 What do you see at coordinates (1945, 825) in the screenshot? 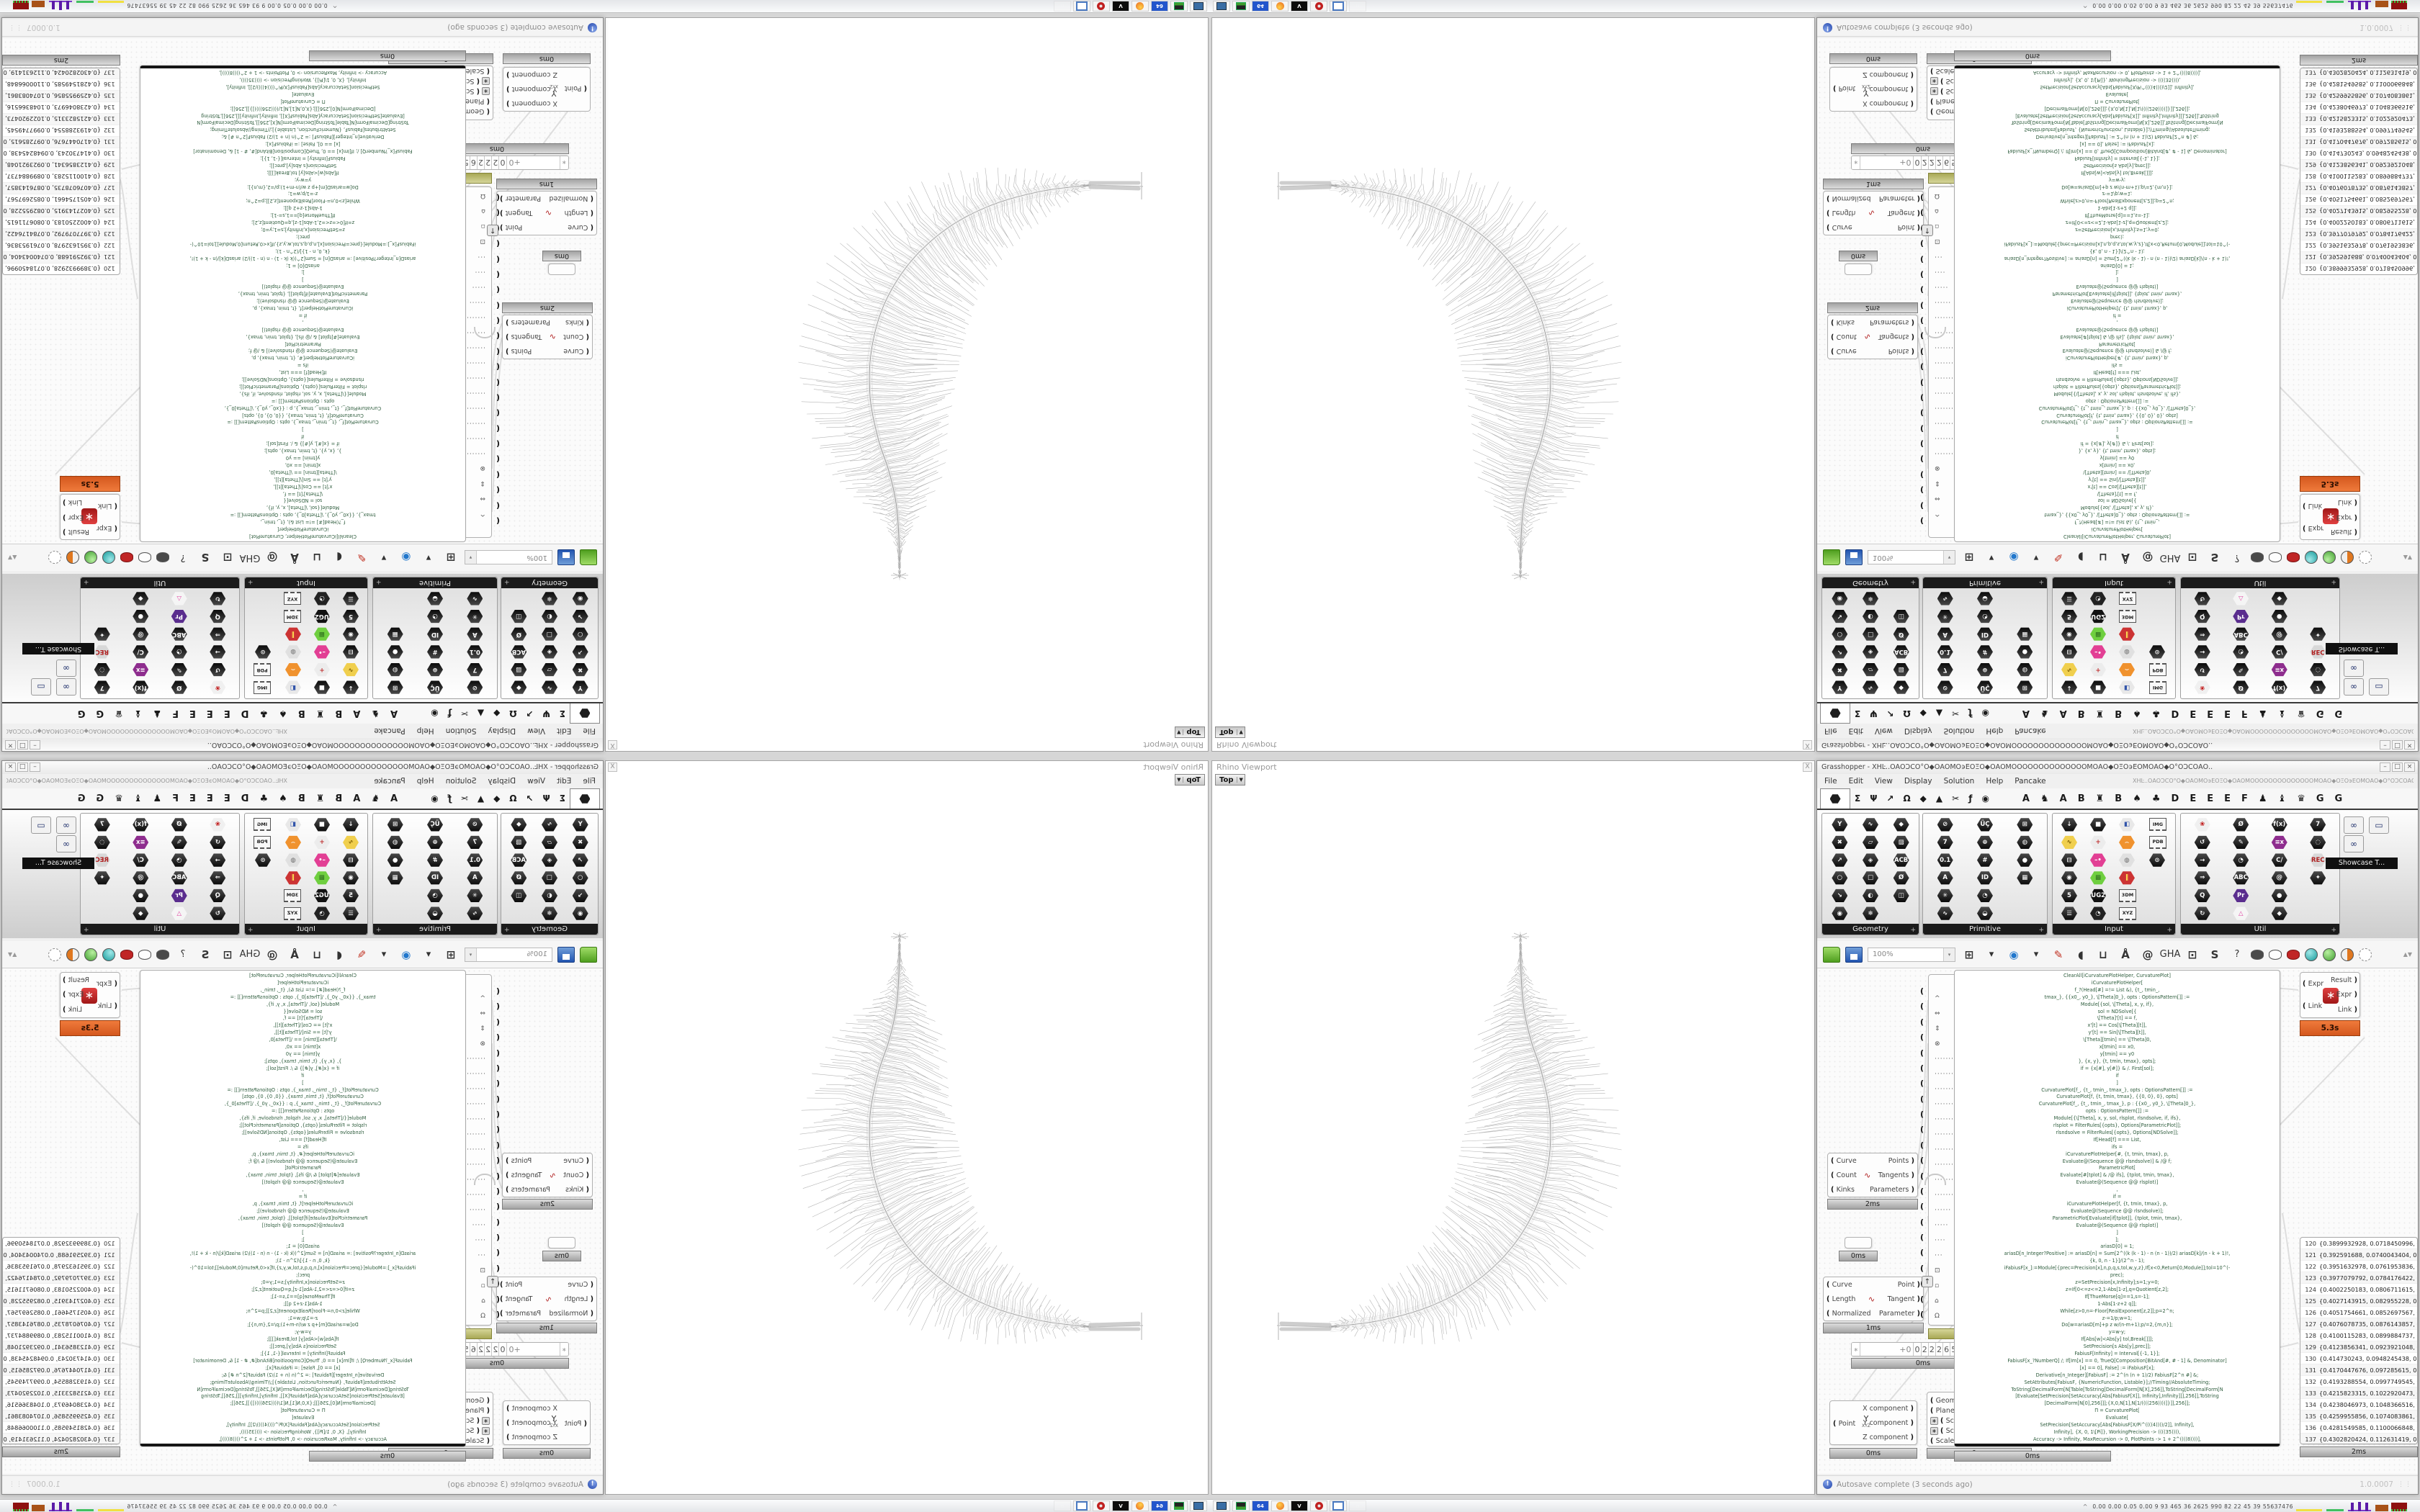
I see `component-hex-icon: ⊘` at bounding box center [1945, 825].